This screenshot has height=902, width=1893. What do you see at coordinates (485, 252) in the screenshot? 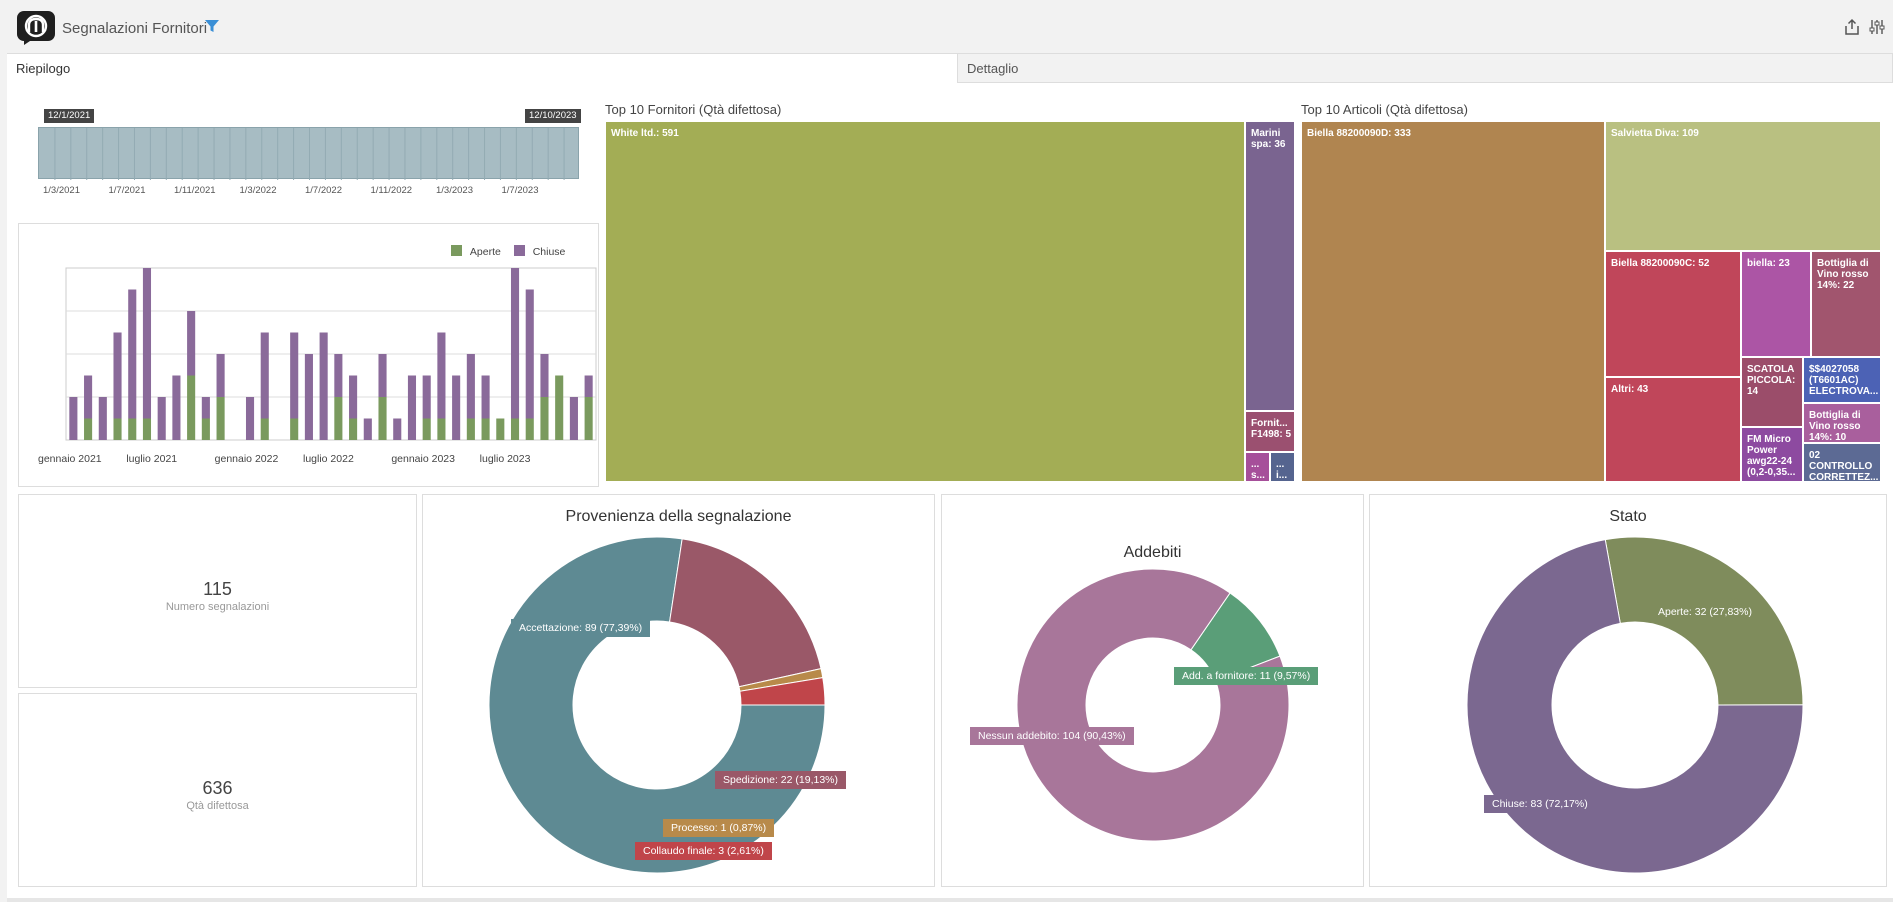
I see `legend-label-aperte: Aperte` at bounding box center [485, 252].